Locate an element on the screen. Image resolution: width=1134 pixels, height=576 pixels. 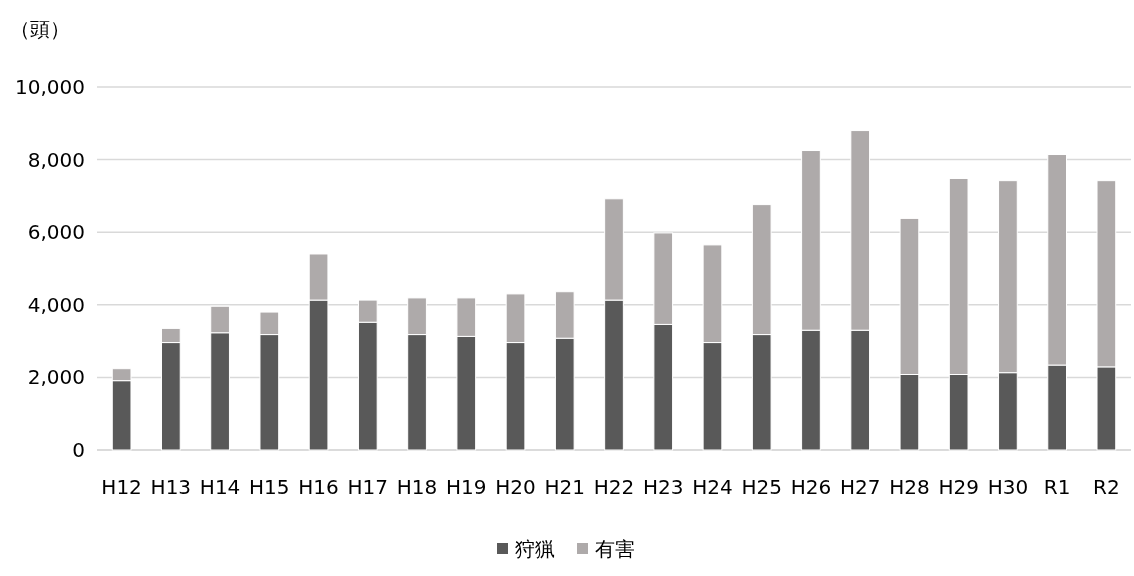
x-tick-label: H26 is located at coordinates (811, 487).